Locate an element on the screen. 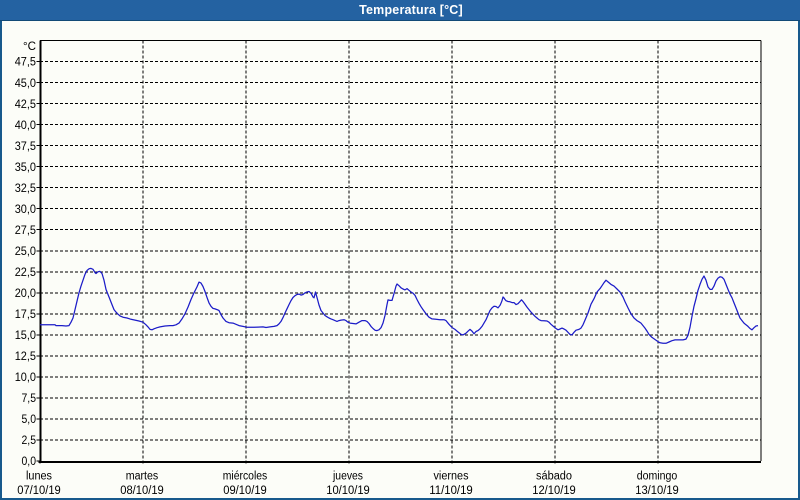  svg-text: 10/10/19 is located at coordinates (348, 491).